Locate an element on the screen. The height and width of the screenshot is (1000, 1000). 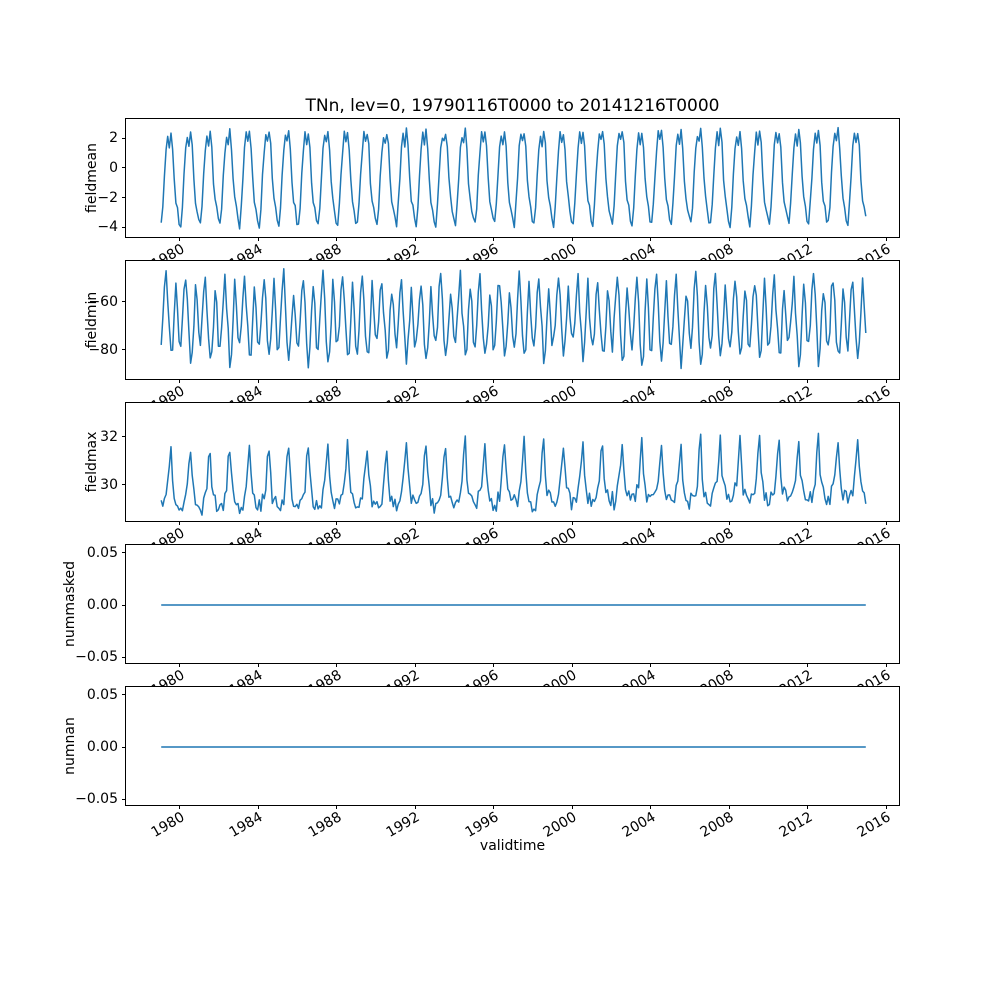
y-tick-label: −2 is located at coordinates (107, 197).